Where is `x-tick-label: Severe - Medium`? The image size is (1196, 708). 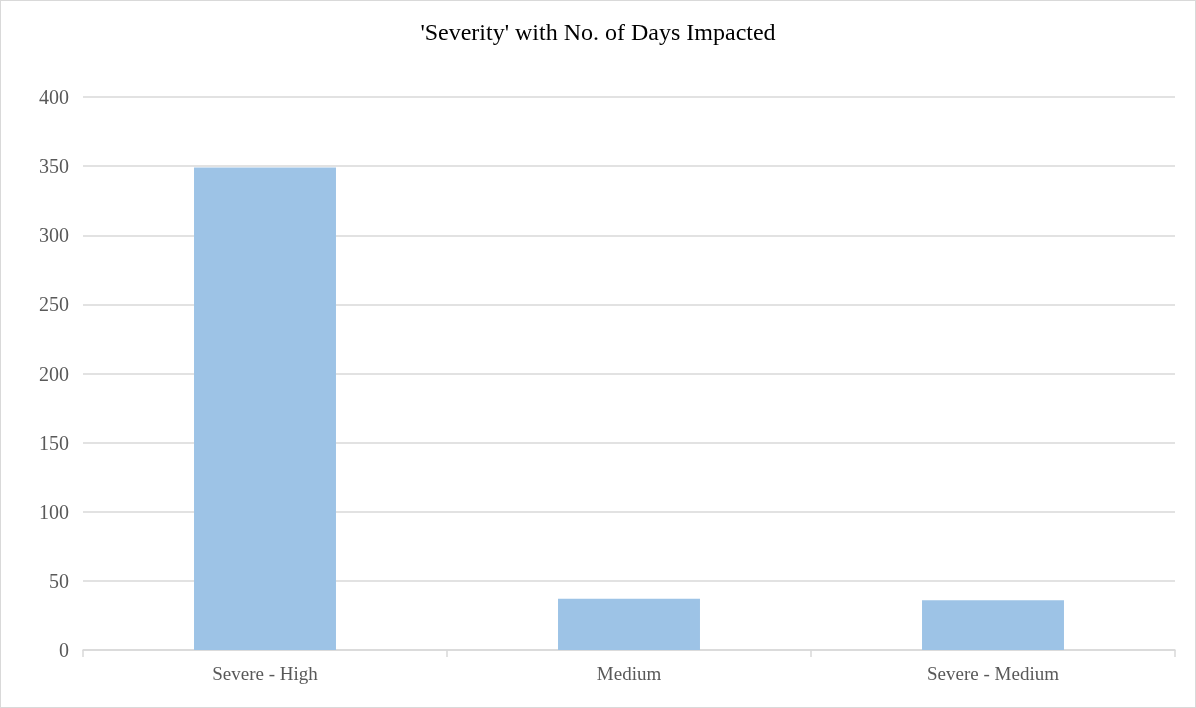 x-tick-label: Severe - Medium is located at coordinates (993, 673).